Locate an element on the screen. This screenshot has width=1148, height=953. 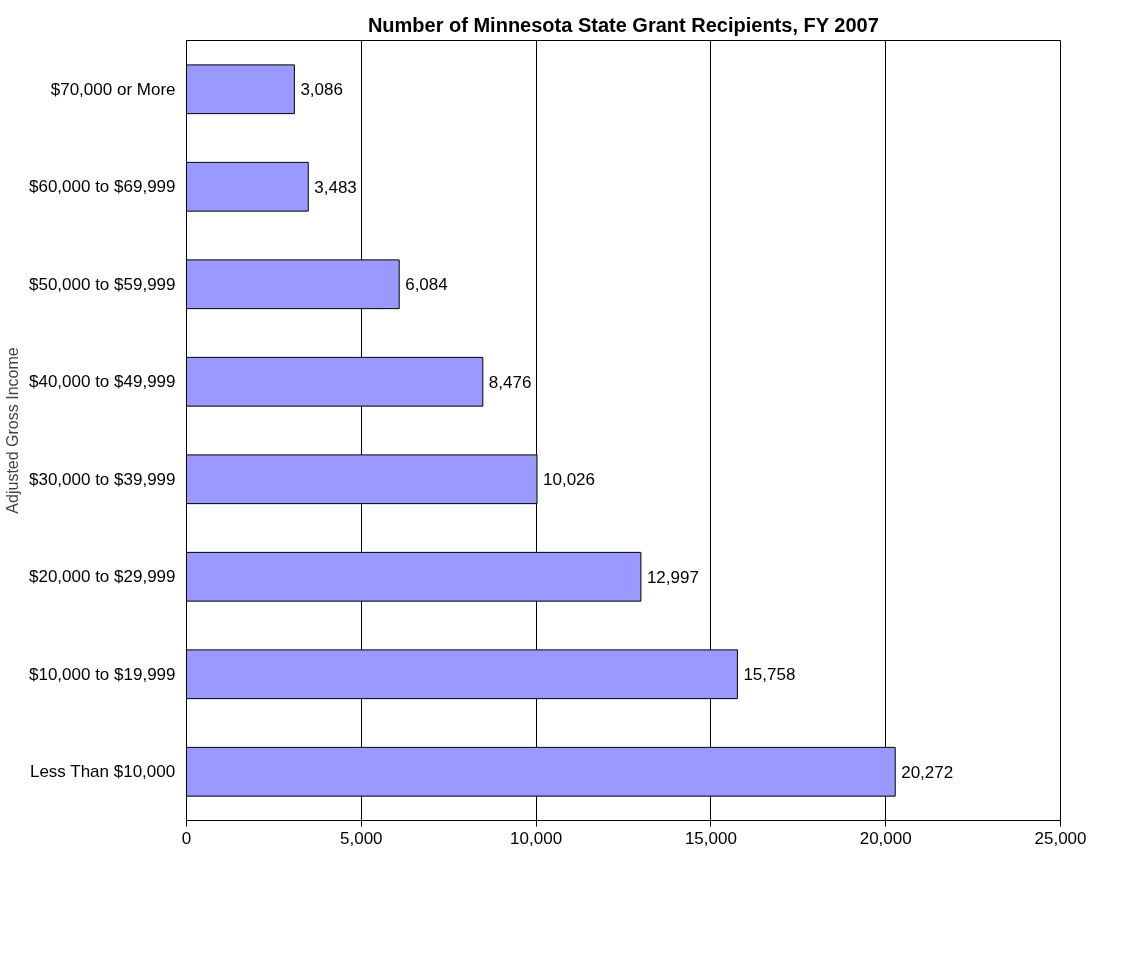
x-tick-label: 10,000 is located at coordinates (536, 838).